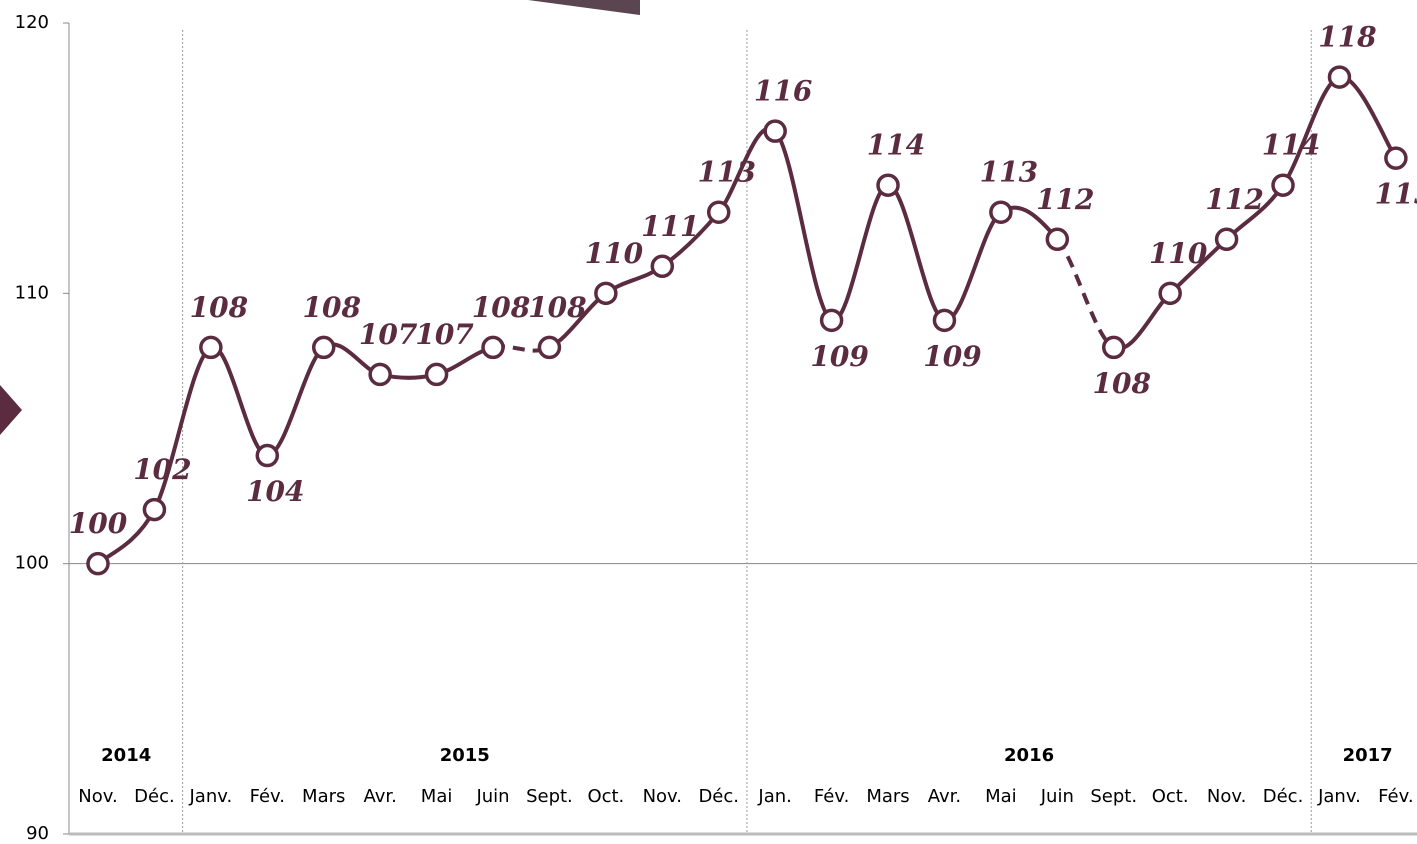 This screenshot has height=844, width=1417. I want to click on value-label: 115, so click(1396, 194).